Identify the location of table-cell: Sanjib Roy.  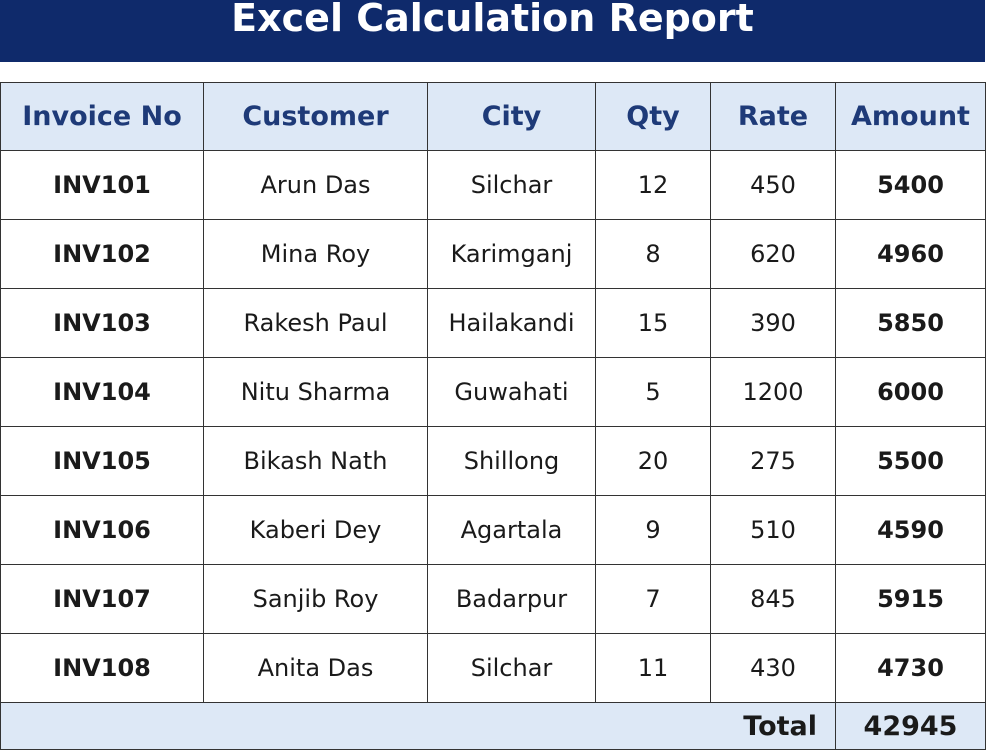
(315, 599).